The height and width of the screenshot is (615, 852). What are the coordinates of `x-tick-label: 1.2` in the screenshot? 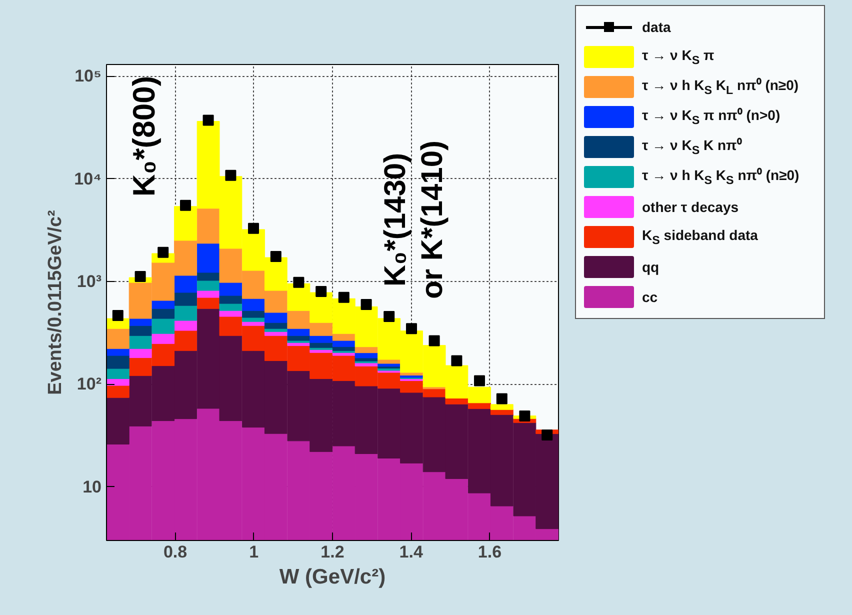 It's located at (332, 552).